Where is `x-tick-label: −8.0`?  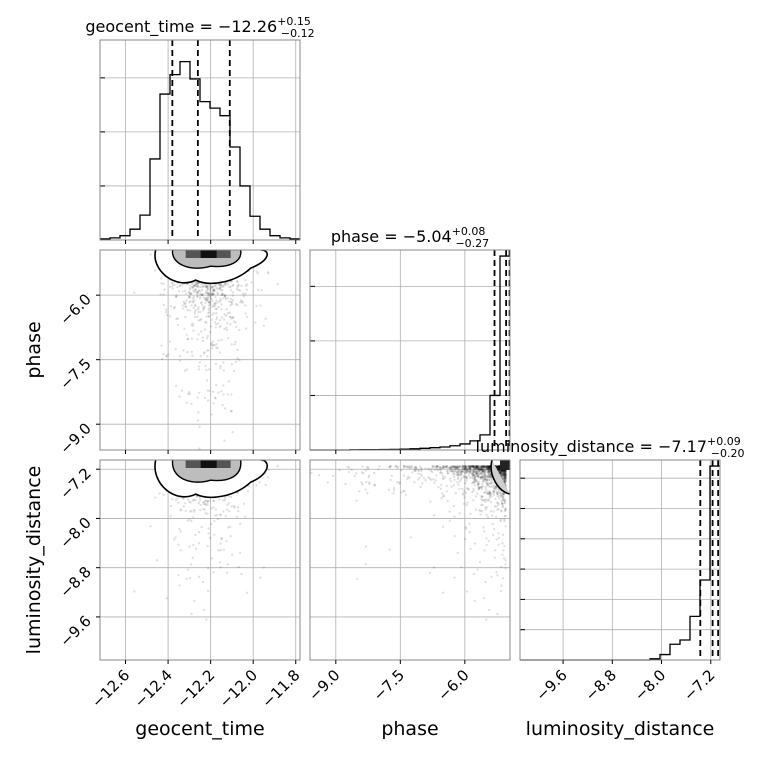 x-tick-label: −8.0 is located at coordinates (650, 685).